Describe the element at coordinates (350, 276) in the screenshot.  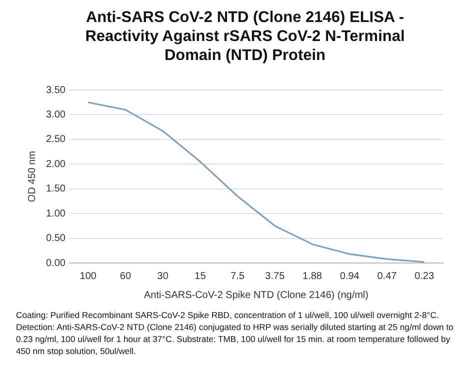
I see `x-tick-label: 0.94` at that location.